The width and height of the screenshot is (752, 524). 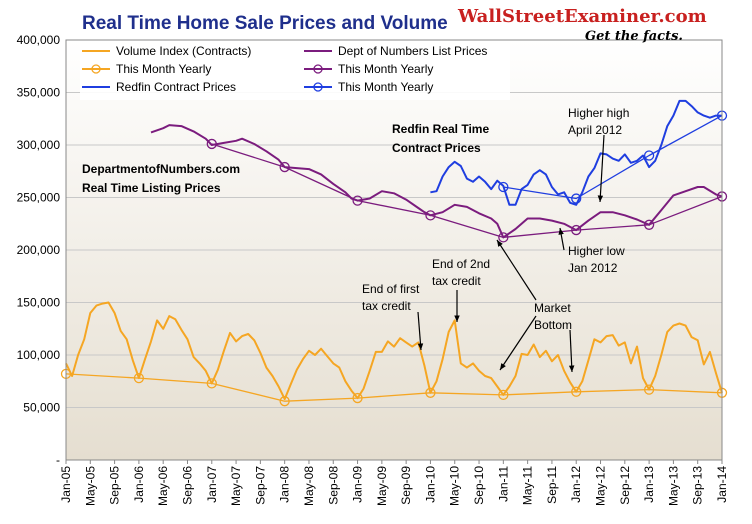 What do you see at coordinates (430, 484) in the screenshot?
I see `x-tick-label: Jan-10` at bounding box center [430, 484].